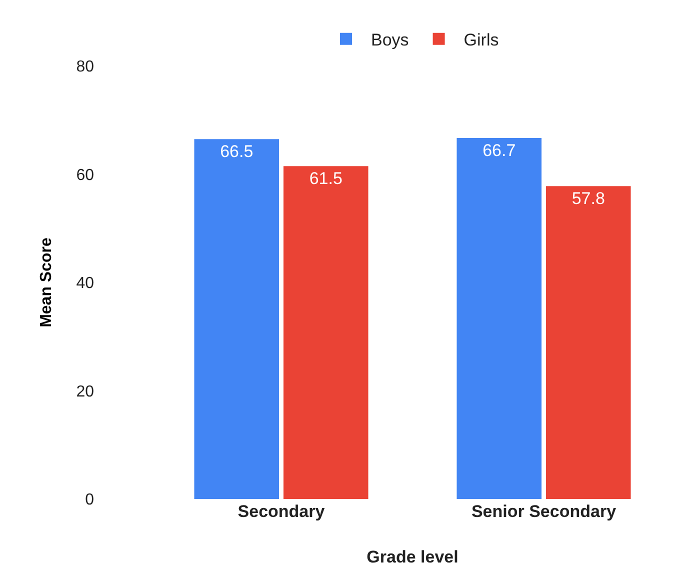 Image resolution: width=675 pixels, height=582 pixels. I want to click on legend-label: Girls, so click(481, 40).